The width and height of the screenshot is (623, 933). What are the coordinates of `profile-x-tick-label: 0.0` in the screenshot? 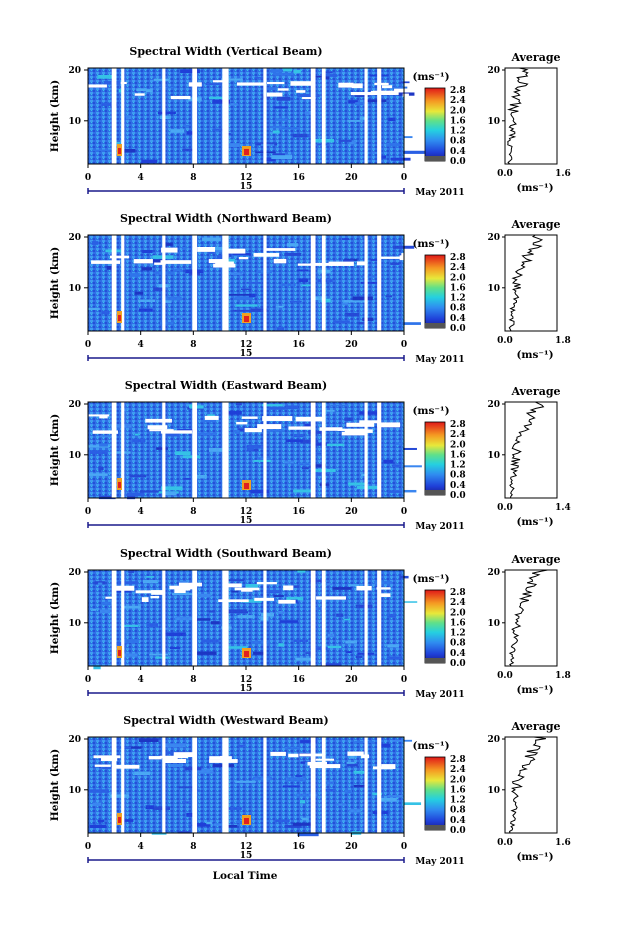 It's located at (505, 676).